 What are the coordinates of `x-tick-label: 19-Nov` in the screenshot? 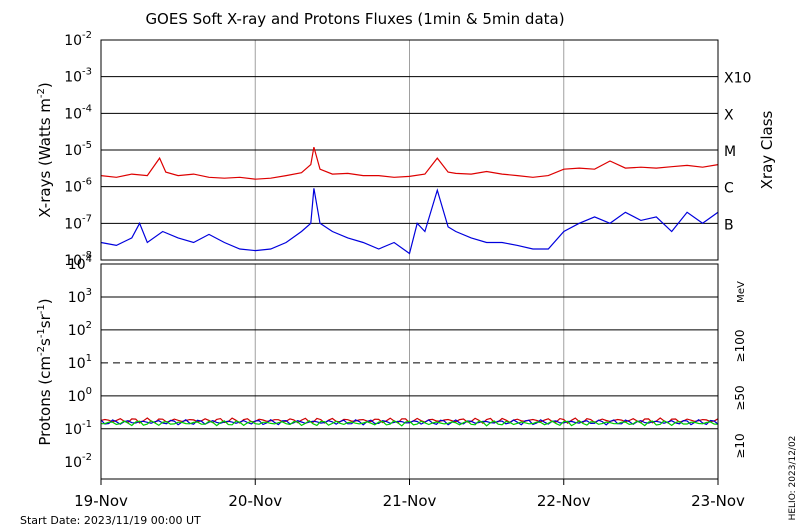 It's located at (101, 501).